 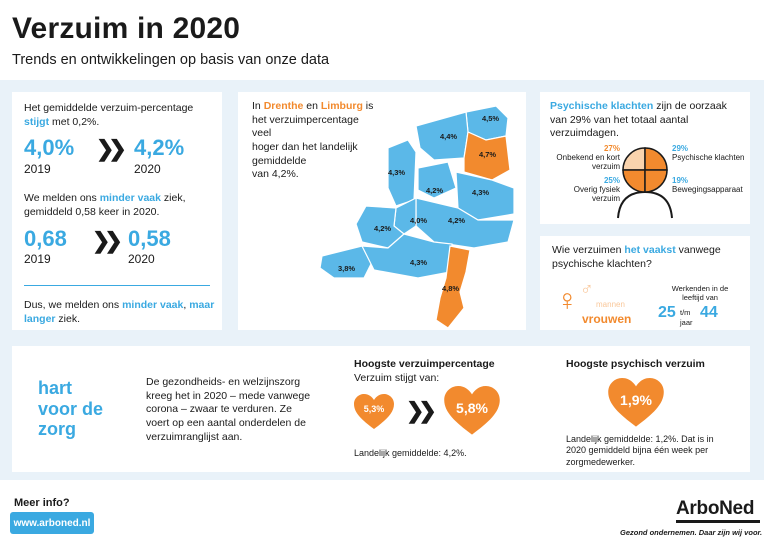 I want to click on more-info-label: Meer info?, so click(x=42, y=503).